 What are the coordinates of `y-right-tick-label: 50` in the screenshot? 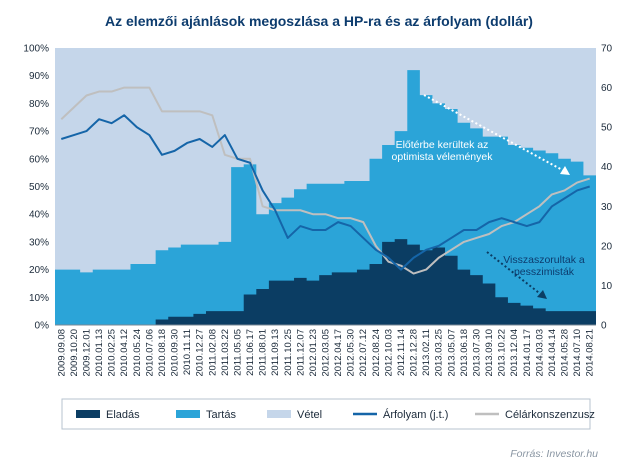 It's located at (607, 128).